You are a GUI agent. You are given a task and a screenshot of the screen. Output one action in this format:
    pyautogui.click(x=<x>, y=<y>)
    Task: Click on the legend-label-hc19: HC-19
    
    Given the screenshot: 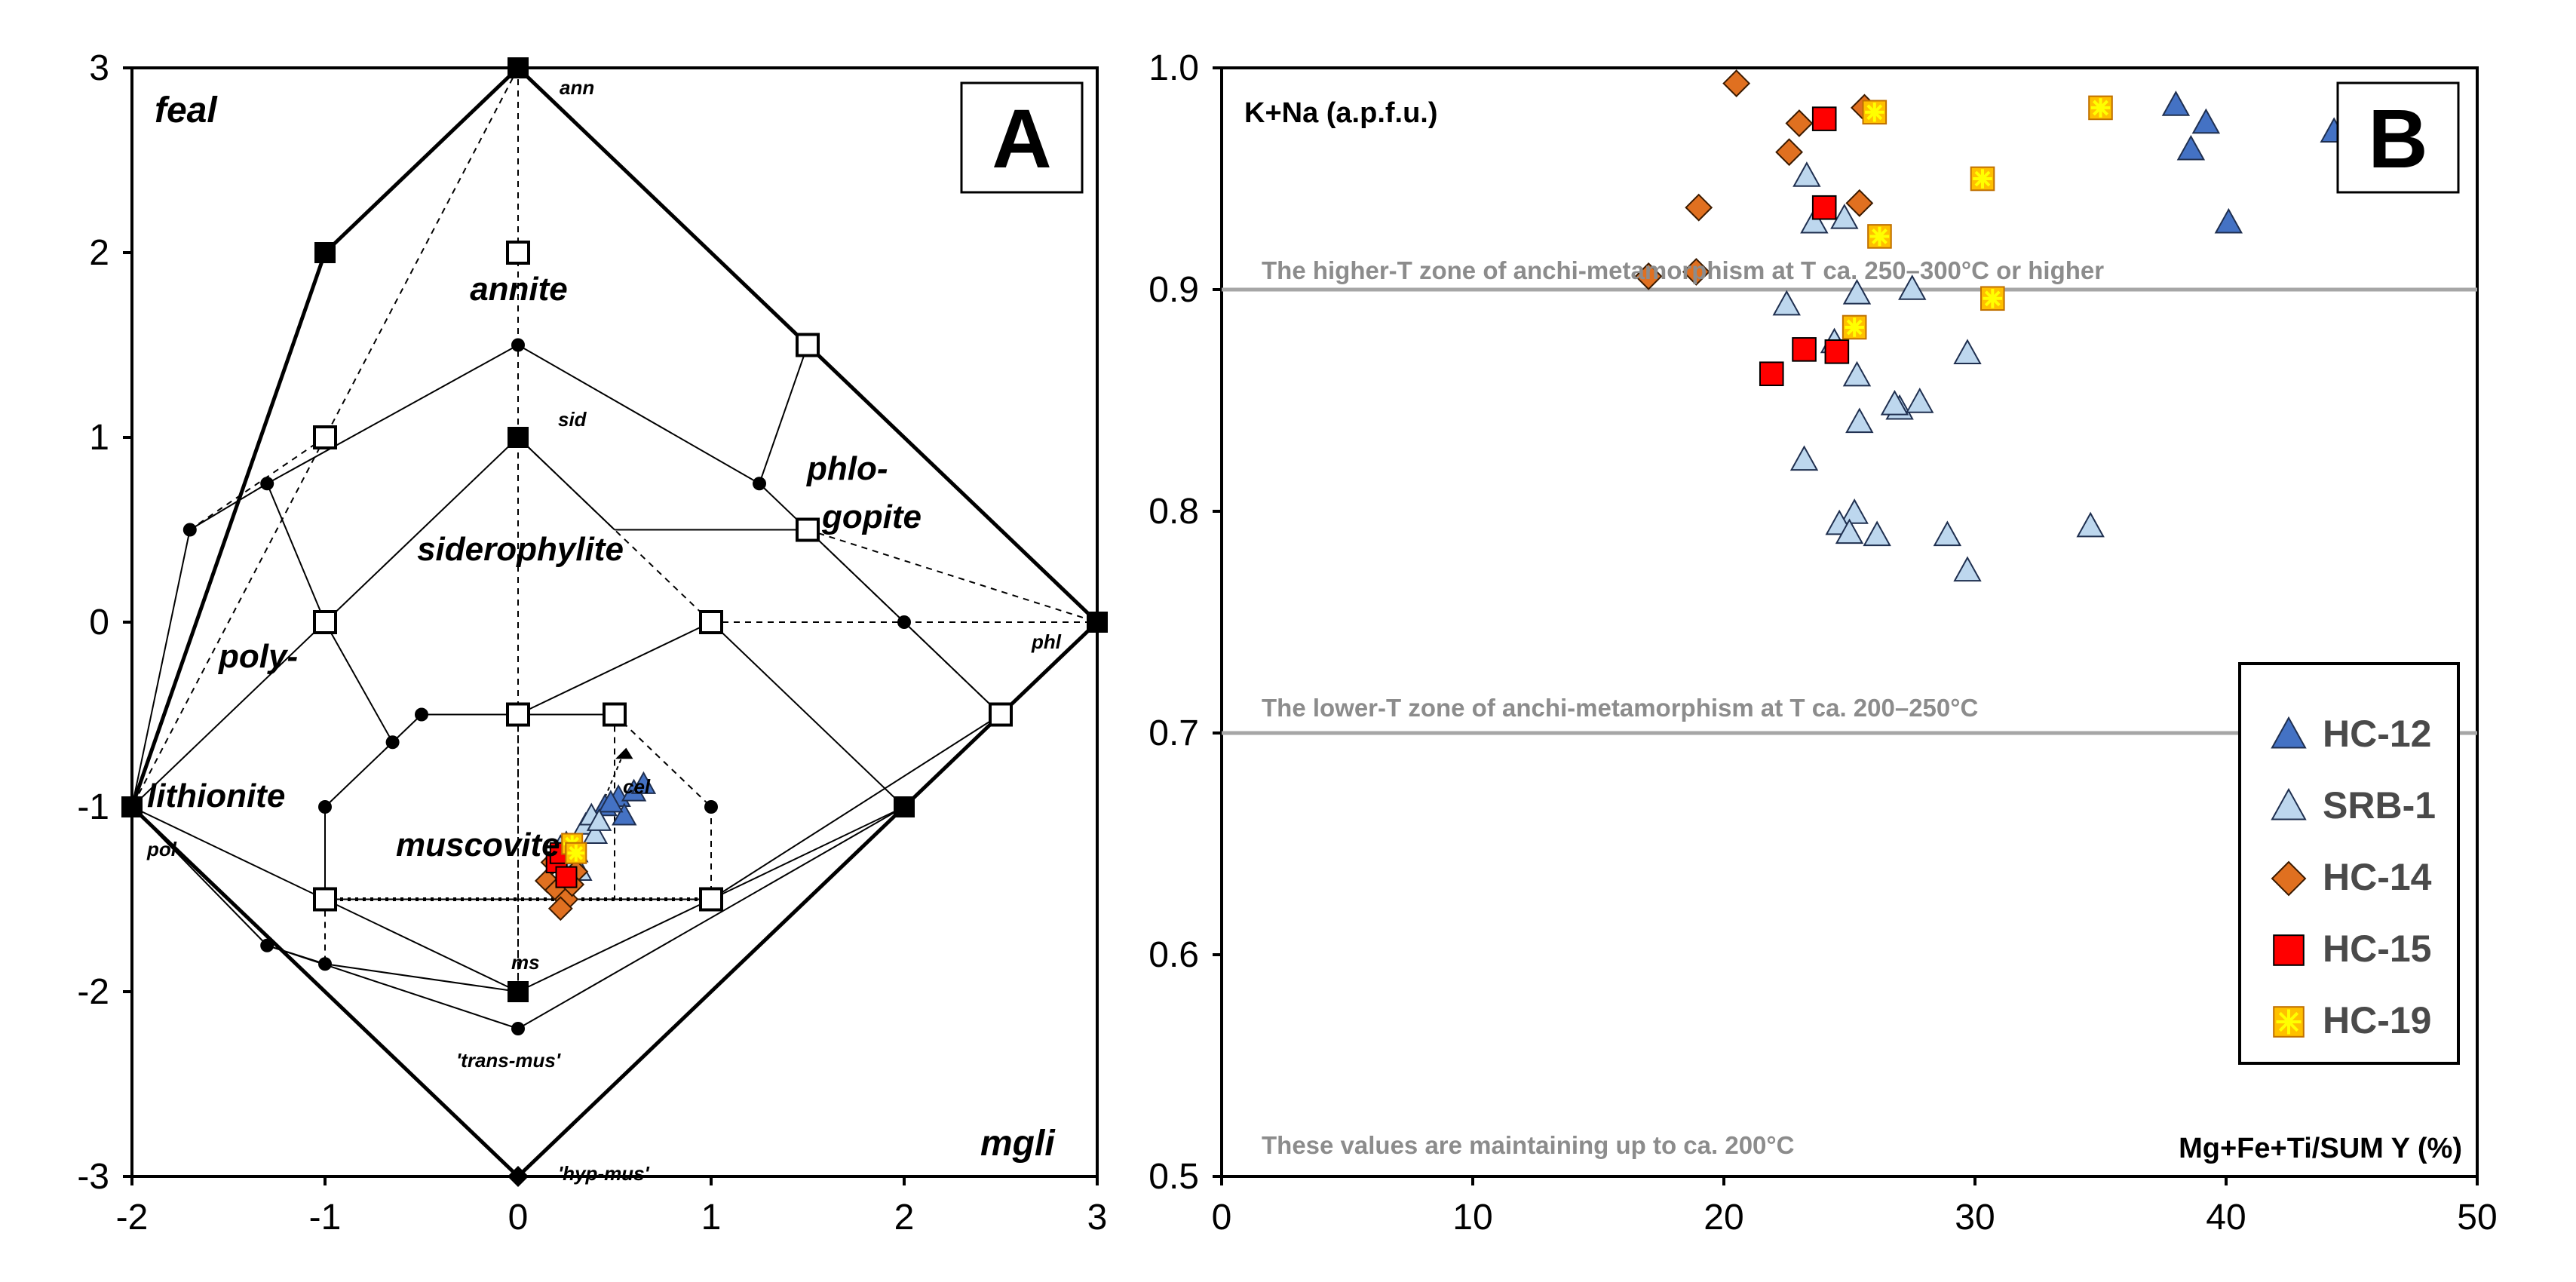 What is the action you would take?
    pyautogui.click(x=2377, y=1020)
    